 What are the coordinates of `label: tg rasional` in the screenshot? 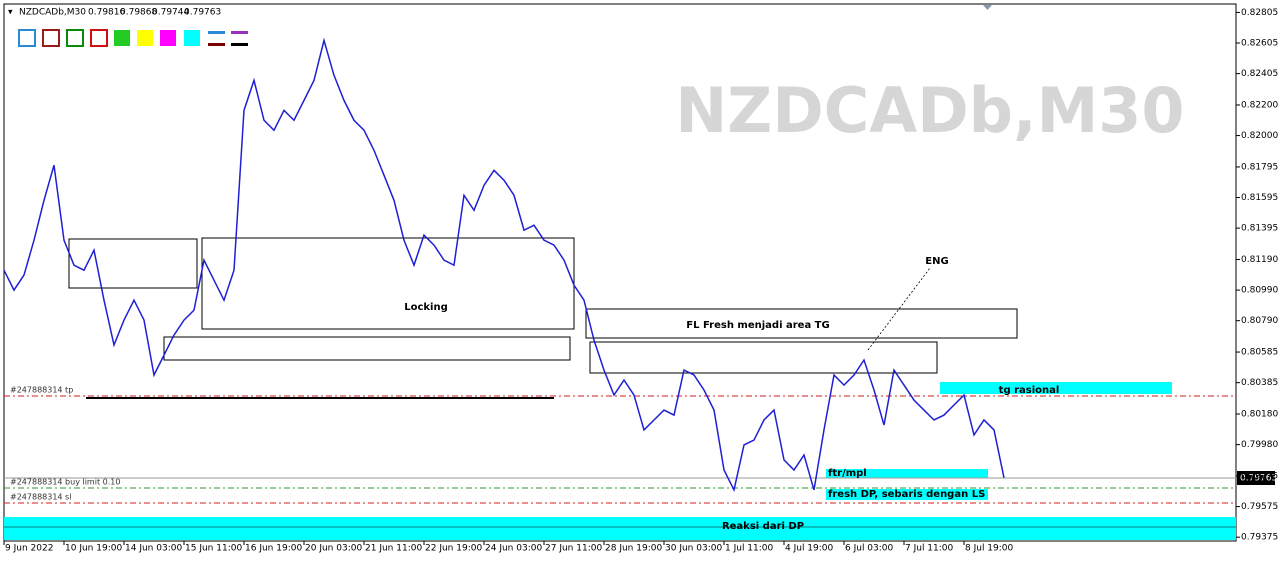 It's located at (1029, 390).